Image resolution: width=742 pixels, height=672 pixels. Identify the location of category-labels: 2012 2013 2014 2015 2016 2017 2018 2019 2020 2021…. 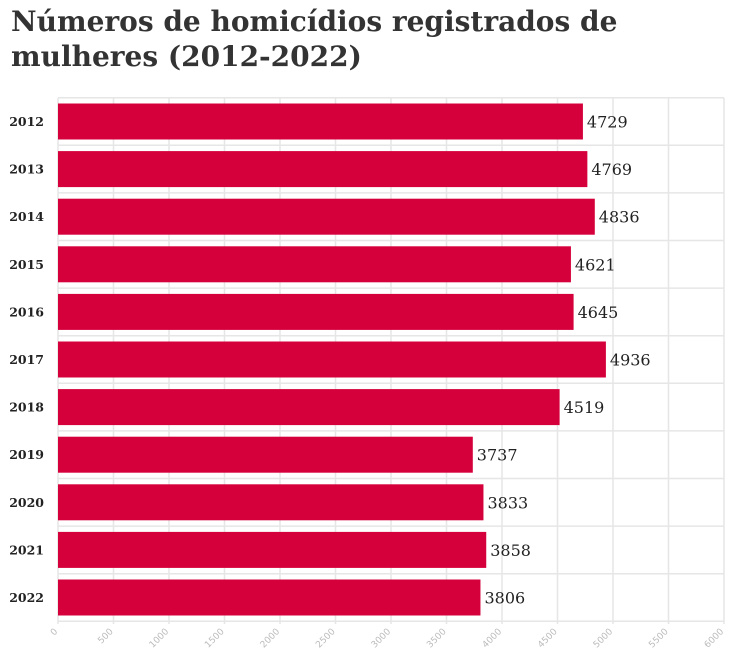
(26, 359).